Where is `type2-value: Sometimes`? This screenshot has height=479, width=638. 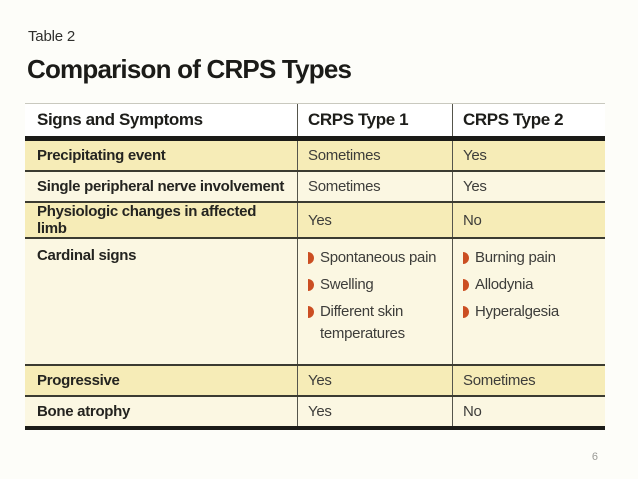 type2-value: Sometimes is located at coordinates (528, 380).